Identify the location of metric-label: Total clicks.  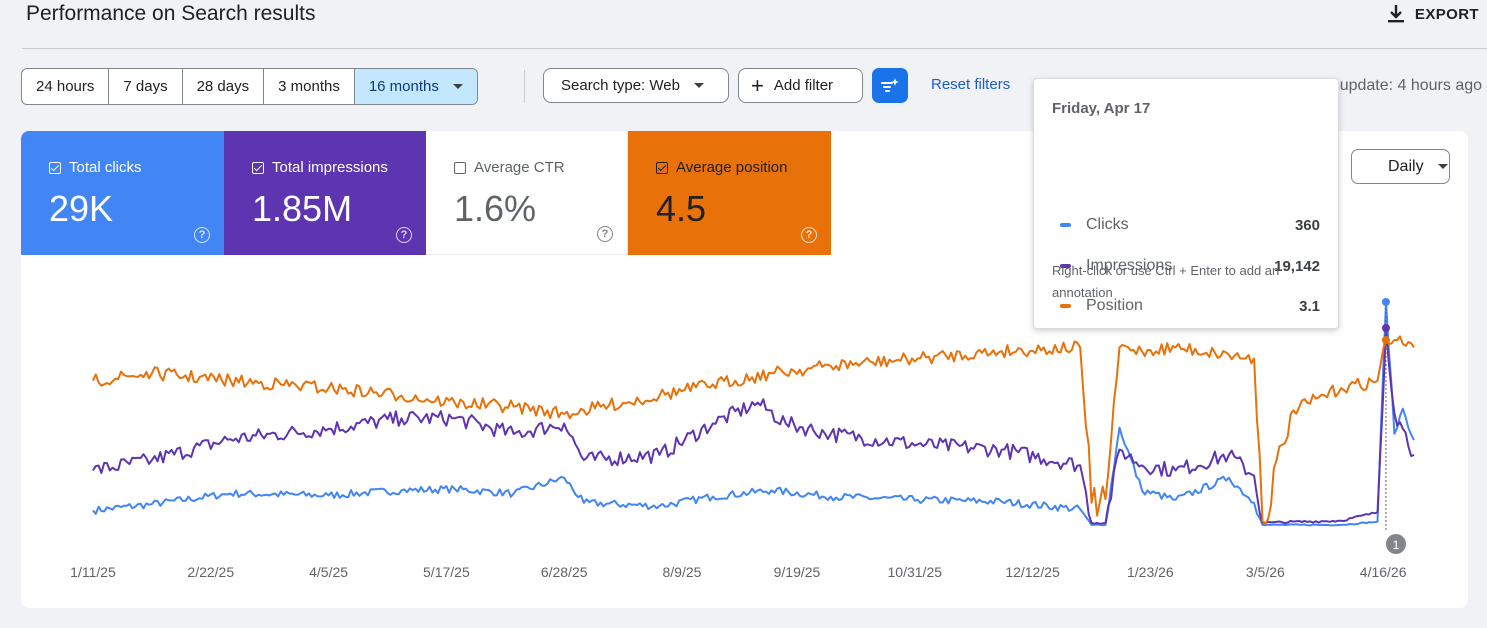
(105, 167).